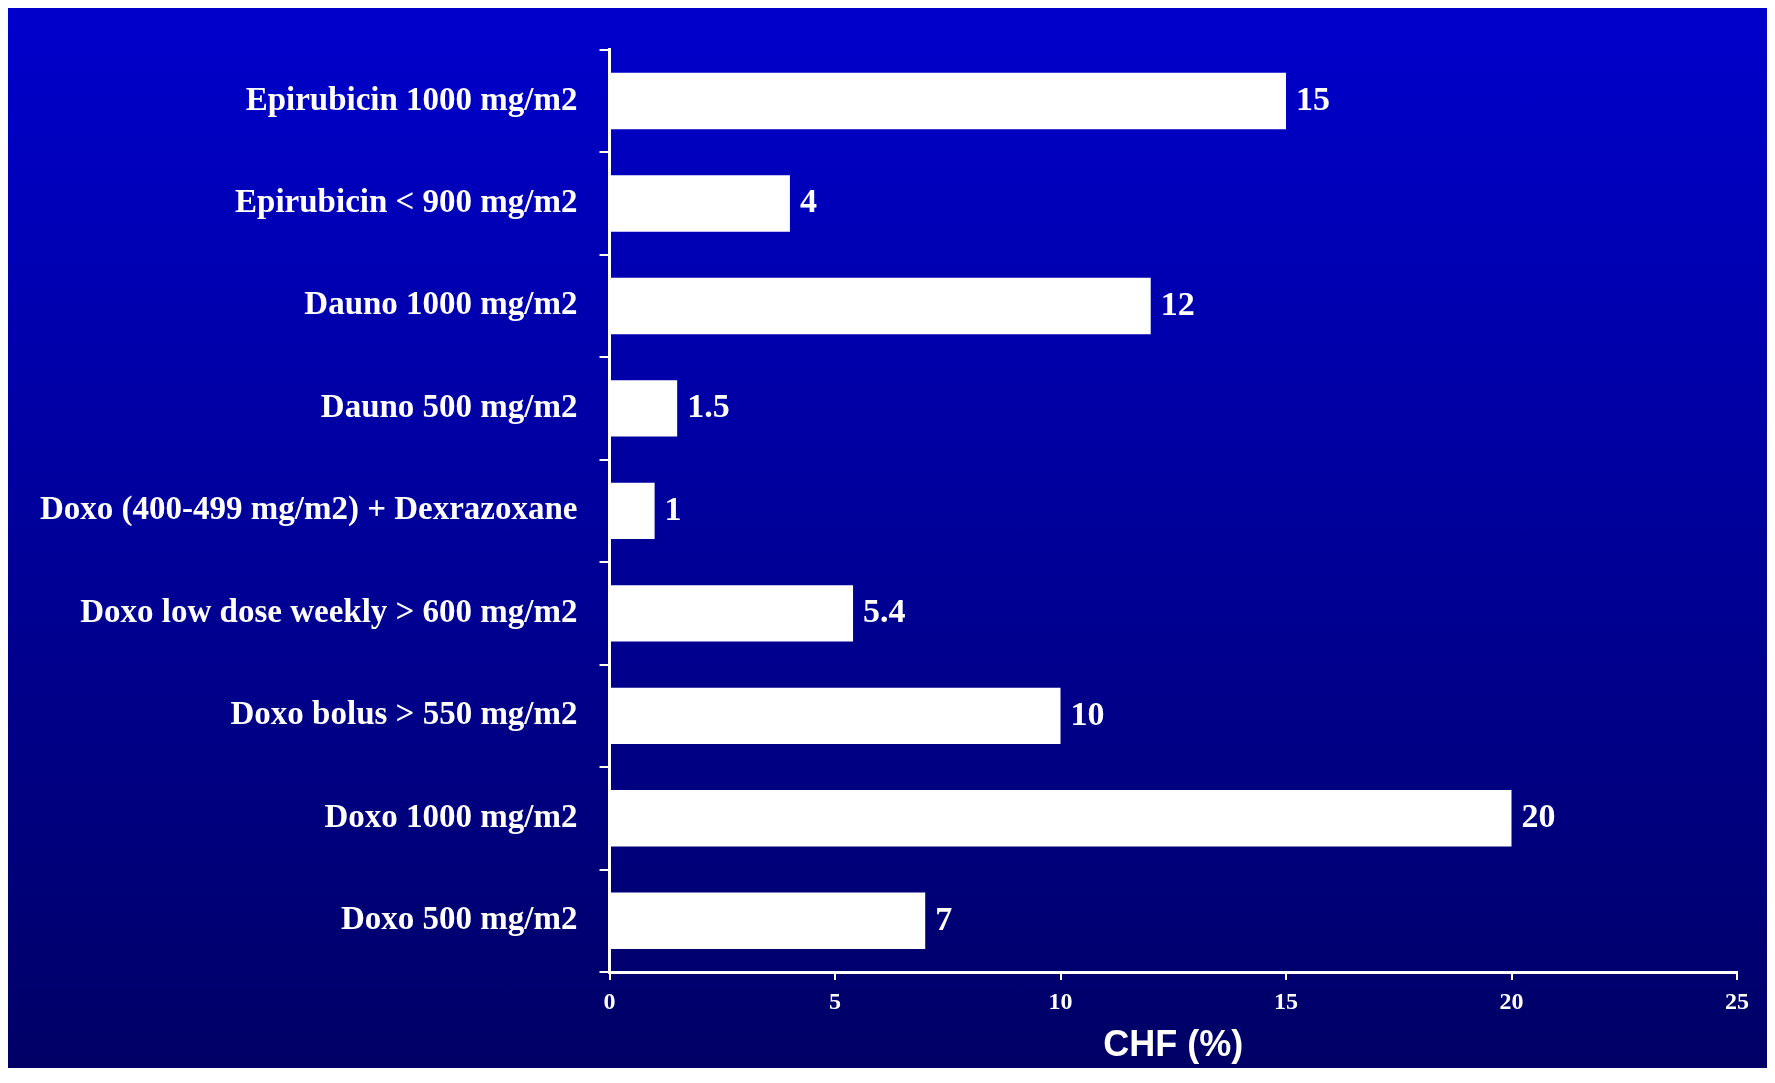 The height and width of the screenshot is (1083, 1775). What do you see at coordinates (1060, 1000) in the screenshot?
I see `x-tick-label: 10` at bounding box center [1060, 1000].